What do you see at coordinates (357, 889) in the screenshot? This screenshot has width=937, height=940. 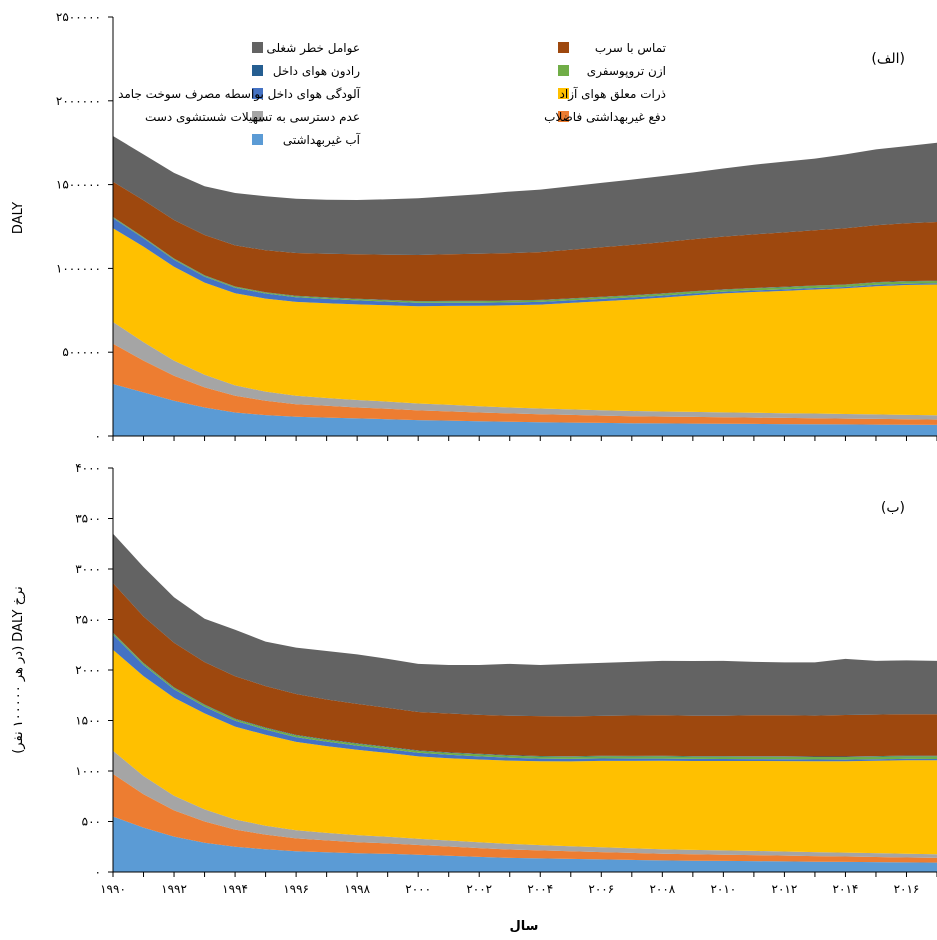 I see `x-tick-label: ۱۹۹۸` at bounding box center [357, 889].